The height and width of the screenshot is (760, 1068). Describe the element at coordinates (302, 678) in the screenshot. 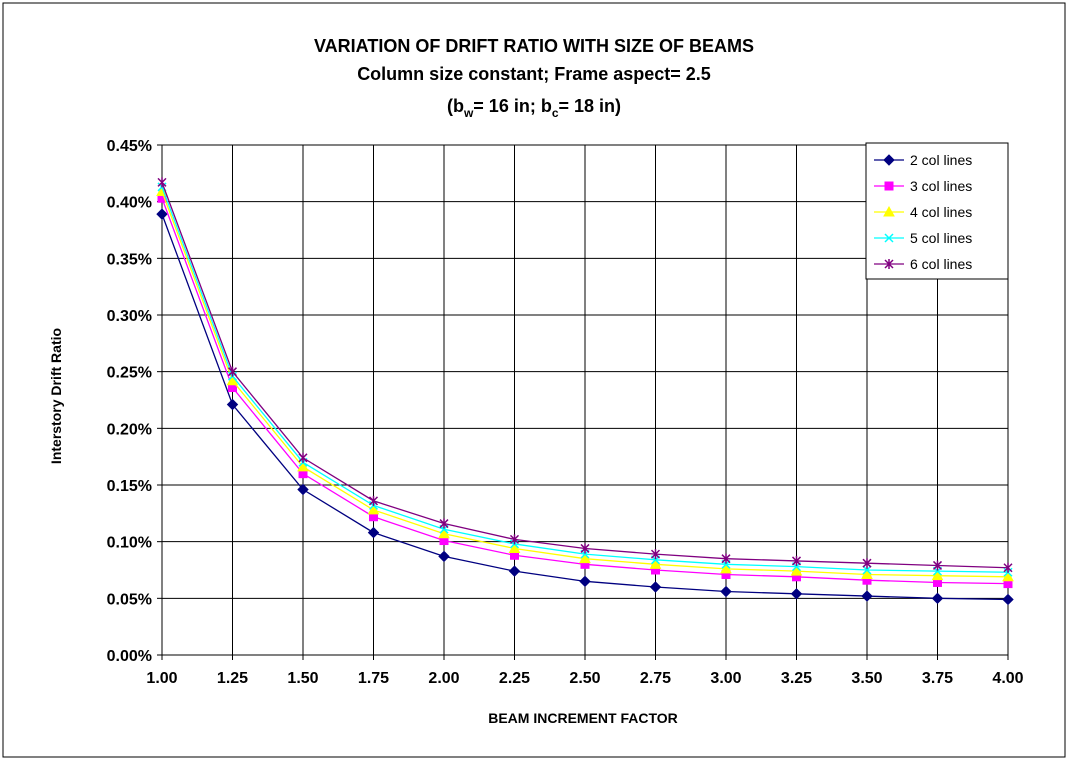

I see `x-tick-label: 1.50` at that location.